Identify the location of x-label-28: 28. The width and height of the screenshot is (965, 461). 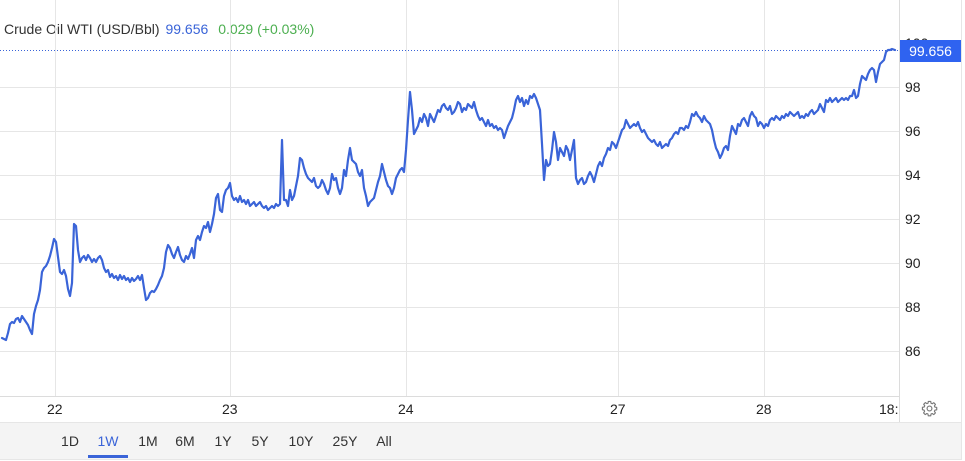
(764, 409).